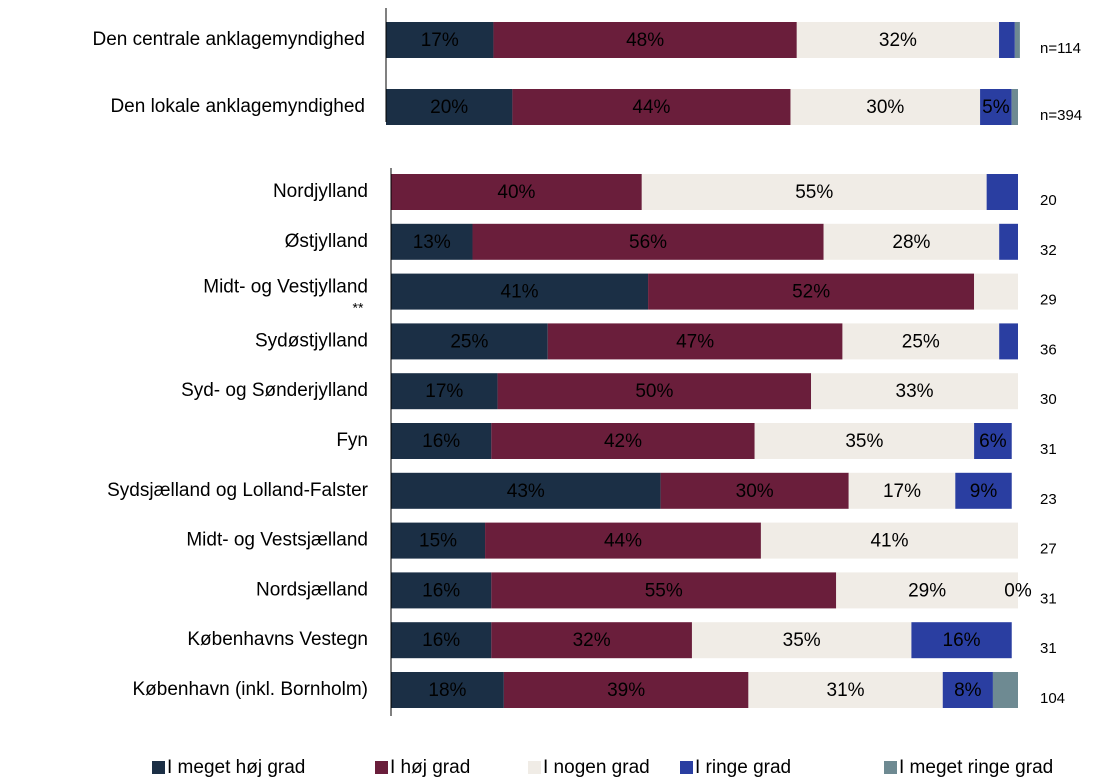  I want to click on value-label: 43%, so click(526, 491).